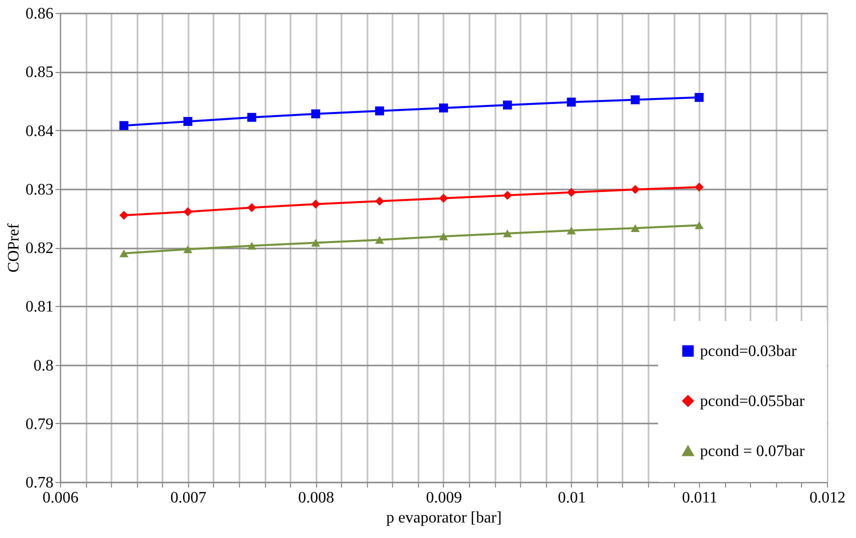  I want to click on y-tick-label: 0.85, so click(40, 73).